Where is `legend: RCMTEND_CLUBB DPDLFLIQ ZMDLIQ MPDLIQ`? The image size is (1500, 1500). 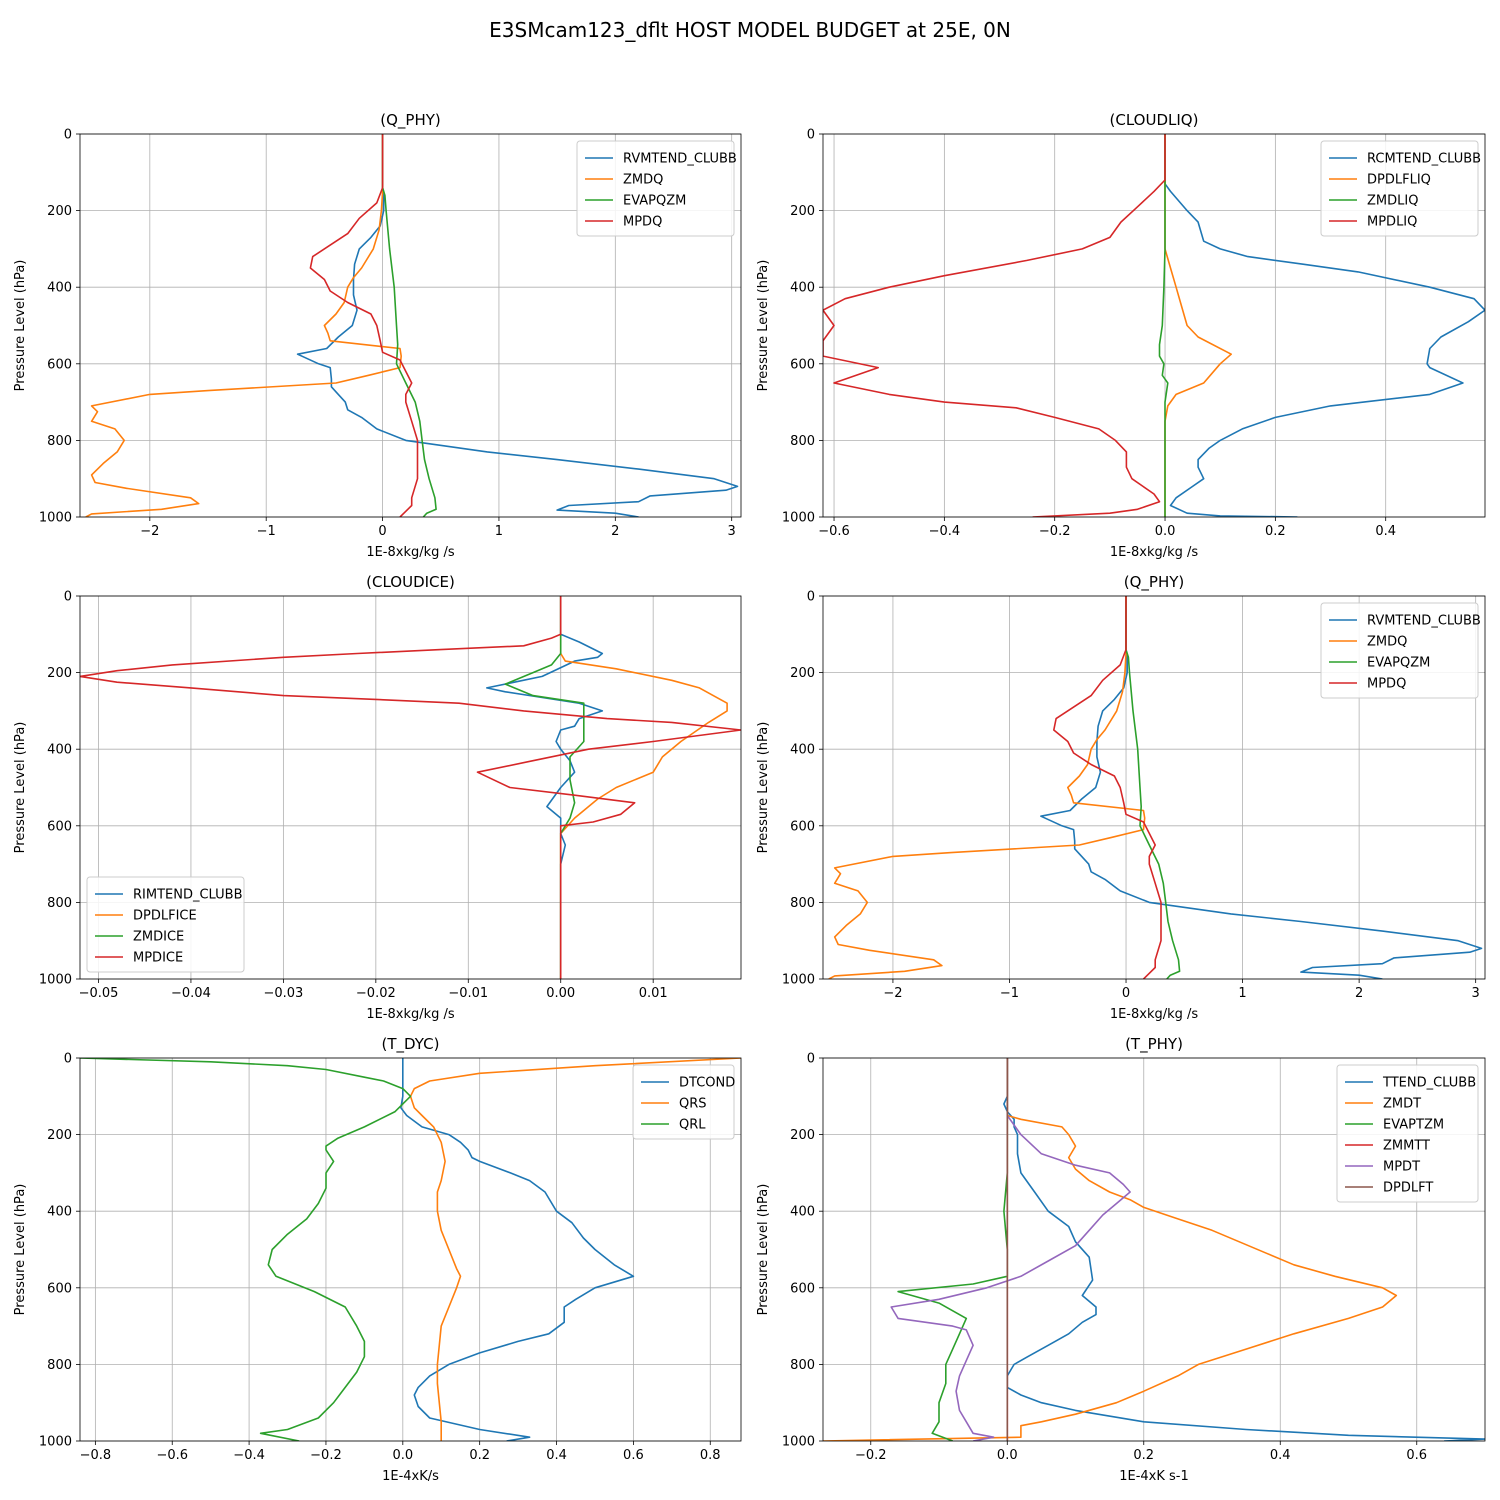 legend: RCMTEND_CLUBB DPDLFLIQ ZMDLIQ MPDLIQ is located at coordinates (1400, 188).